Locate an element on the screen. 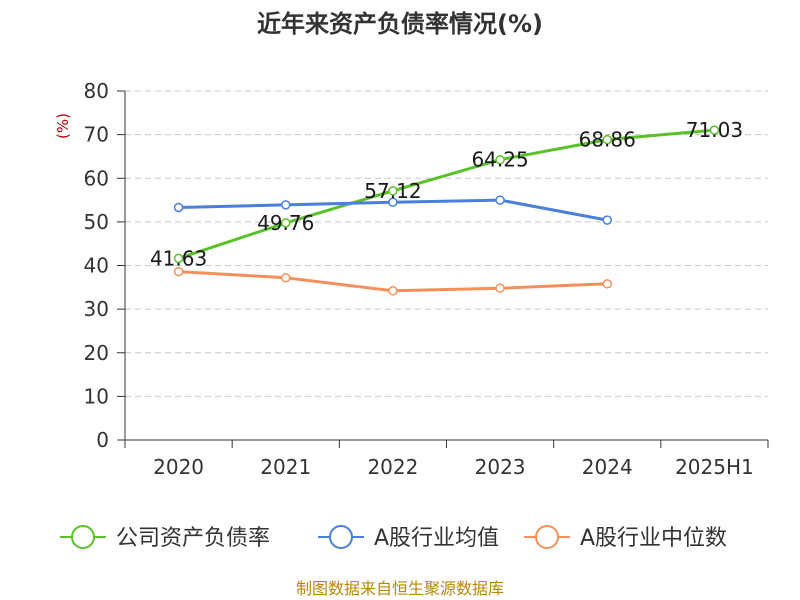  legend: 公司资产负债率 A股行业均值 A股行业中位数 is located at coordinates (393, 538).